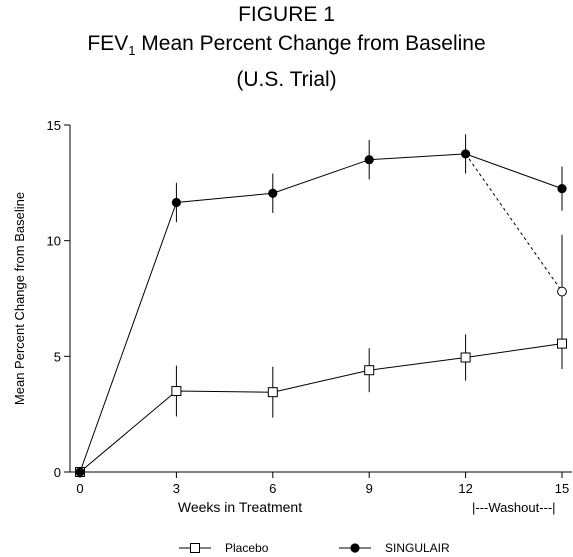 The image size is (573, 557). Describe the element at coordinates (79, 488) in the screenshot. I see `x-tick-label: 0` at that location.